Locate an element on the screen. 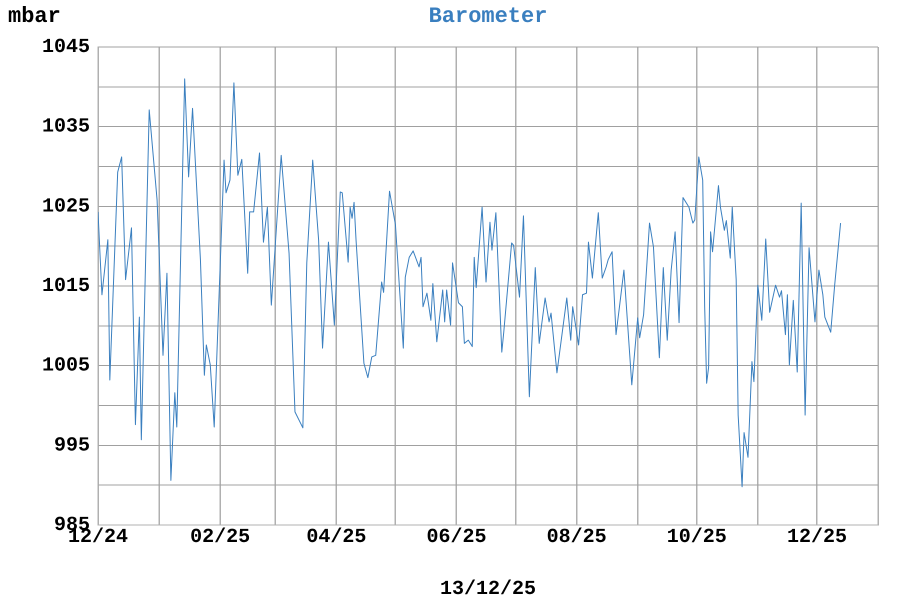 The image size is (900, 600). chart-title: Barometer is located at coordinates (488, 16).